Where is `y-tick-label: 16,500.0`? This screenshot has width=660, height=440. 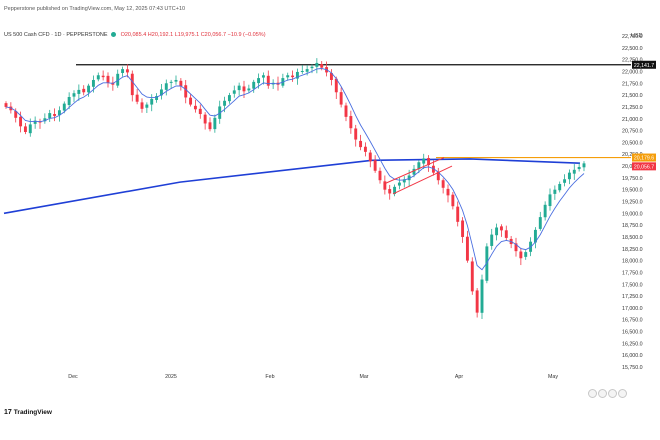
y-tick-label: 16,500.0 is located at coordinates (632, 333).